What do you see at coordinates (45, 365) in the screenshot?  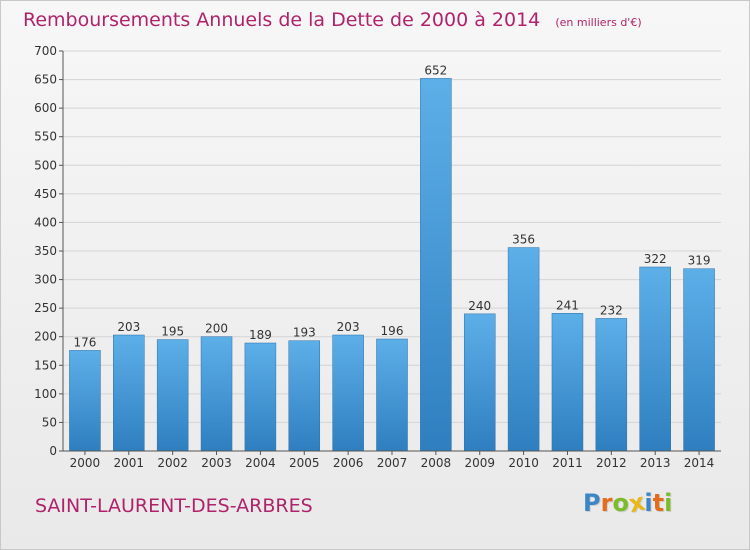 I see `y-tick-label: 150` at bounding box center [45, 365].